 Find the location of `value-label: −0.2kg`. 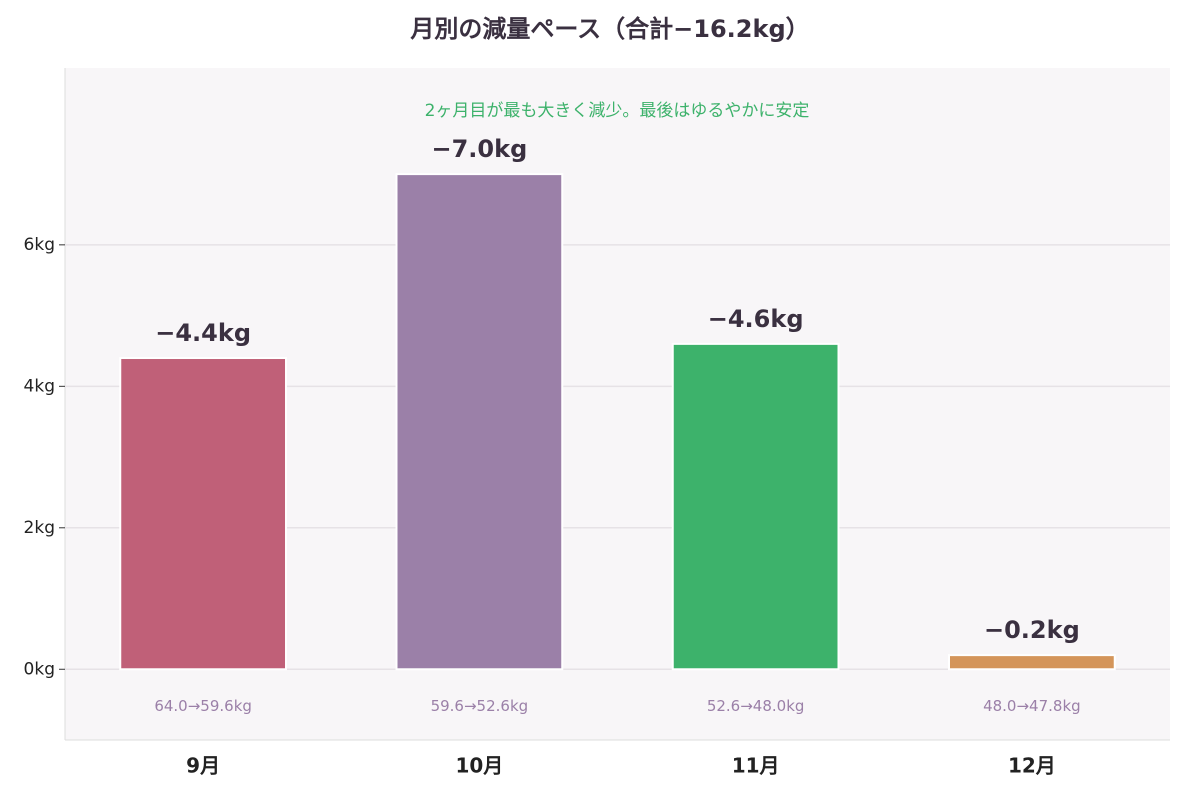

value-label: −0.2kg is located at coordinates (1032, 630).